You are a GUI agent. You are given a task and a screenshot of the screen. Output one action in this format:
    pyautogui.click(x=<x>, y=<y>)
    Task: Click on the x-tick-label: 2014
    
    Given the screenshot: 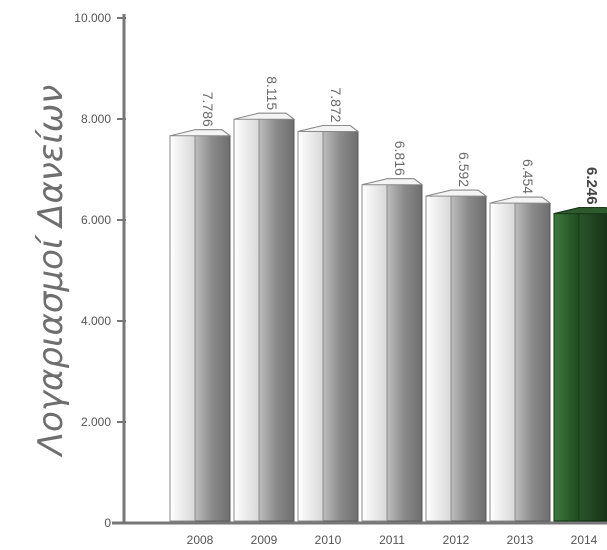 What is the action you would take?
    pyautogui.click(x=584, y=540)
    